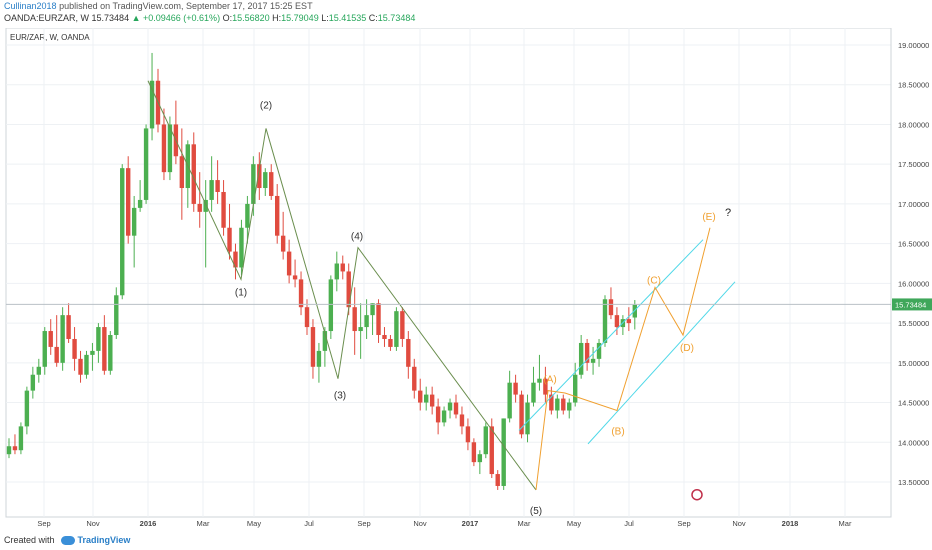 The image size is (932, 550). What do you see at coordinates (325, 18) in the screenshot?
I see `low-label: L:` at bounding box center [325, 18].